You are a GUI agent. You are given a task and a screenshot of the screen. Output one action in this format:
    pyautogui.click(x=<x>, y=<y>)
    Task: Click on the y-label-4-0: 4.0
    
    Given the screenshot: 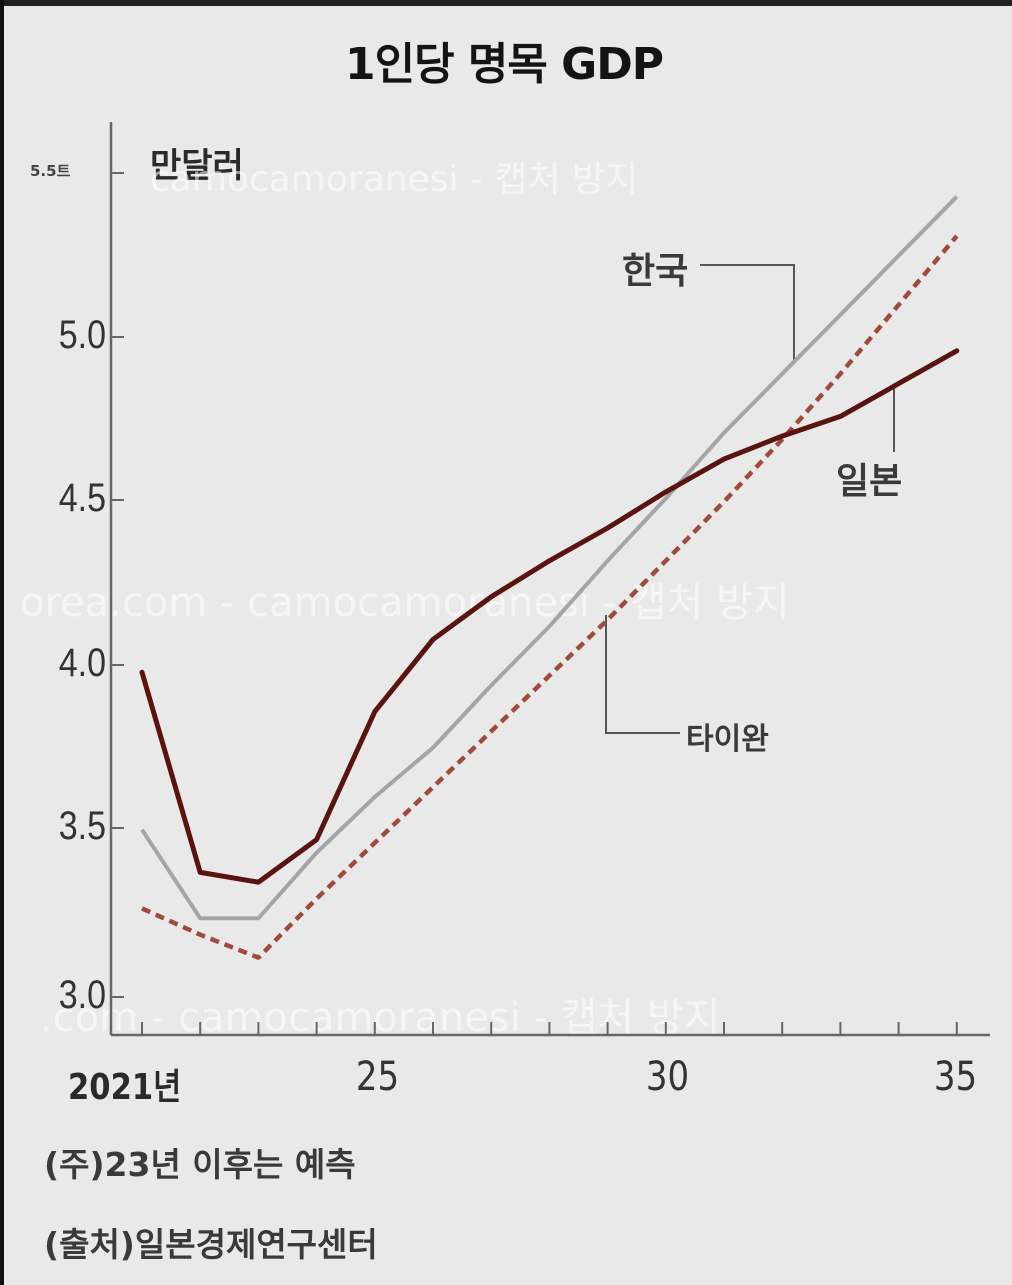 What is the action you would take?
    pyautogui.click(x=82, y=663)
    